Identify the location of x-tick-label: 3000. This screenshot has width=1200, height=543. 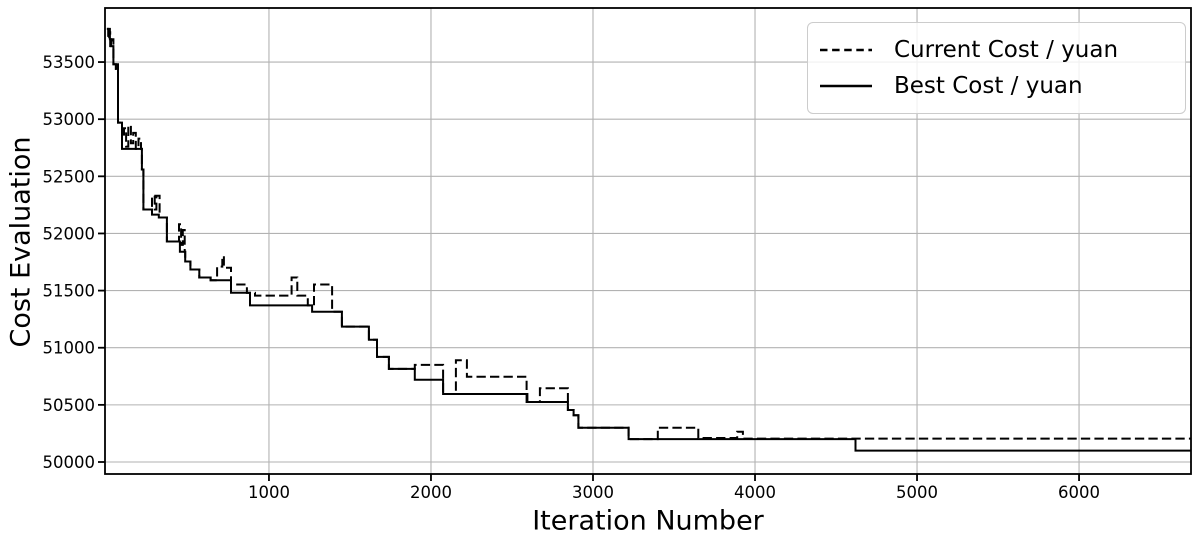
(593, 492).